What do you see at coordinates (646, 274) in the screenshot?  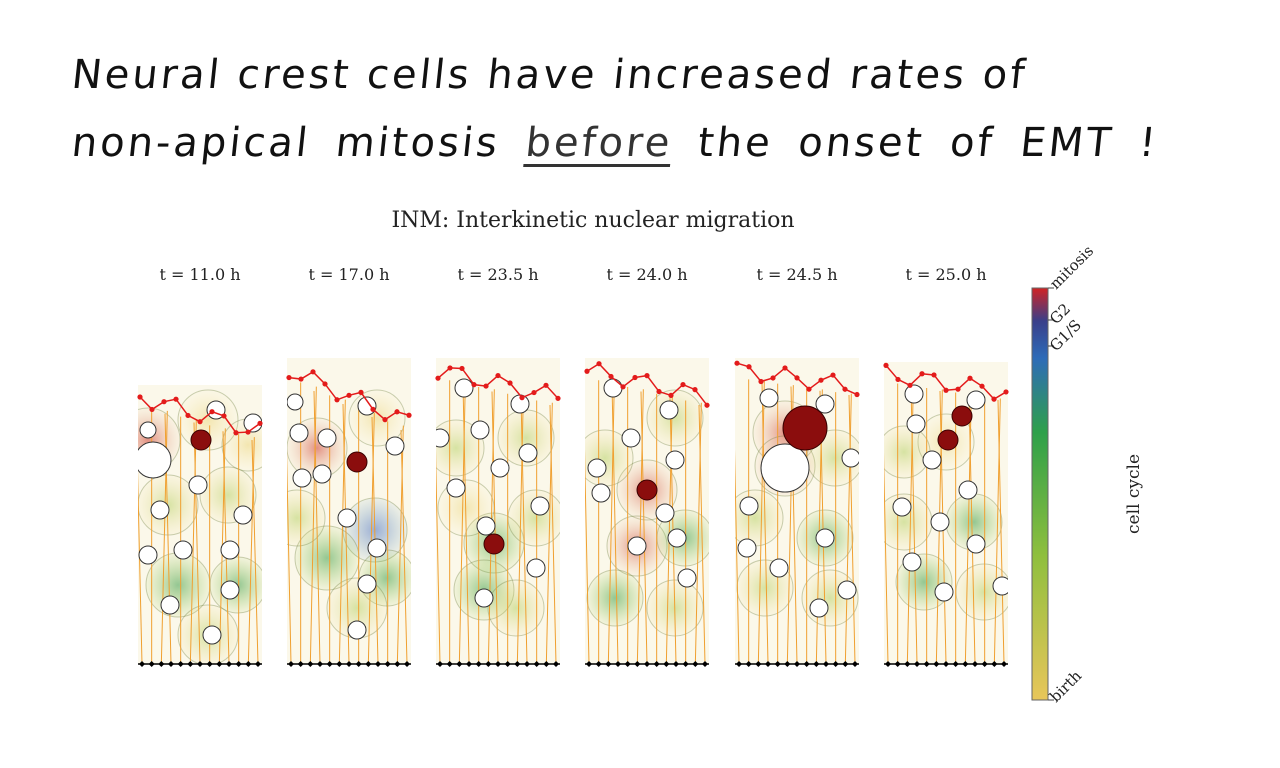 I see `panel-time-label: t = 24.0 h` at bounding box center [646, 274].